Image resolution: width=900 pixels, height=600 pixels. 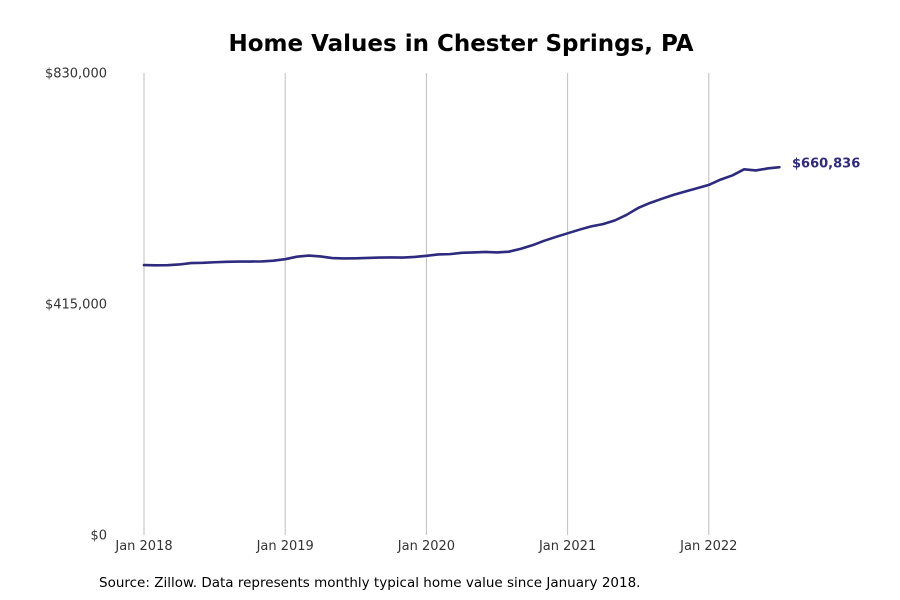 I want to click on chart-title: Home Values in Chester Springs, PA, so click(x=460, y=44).